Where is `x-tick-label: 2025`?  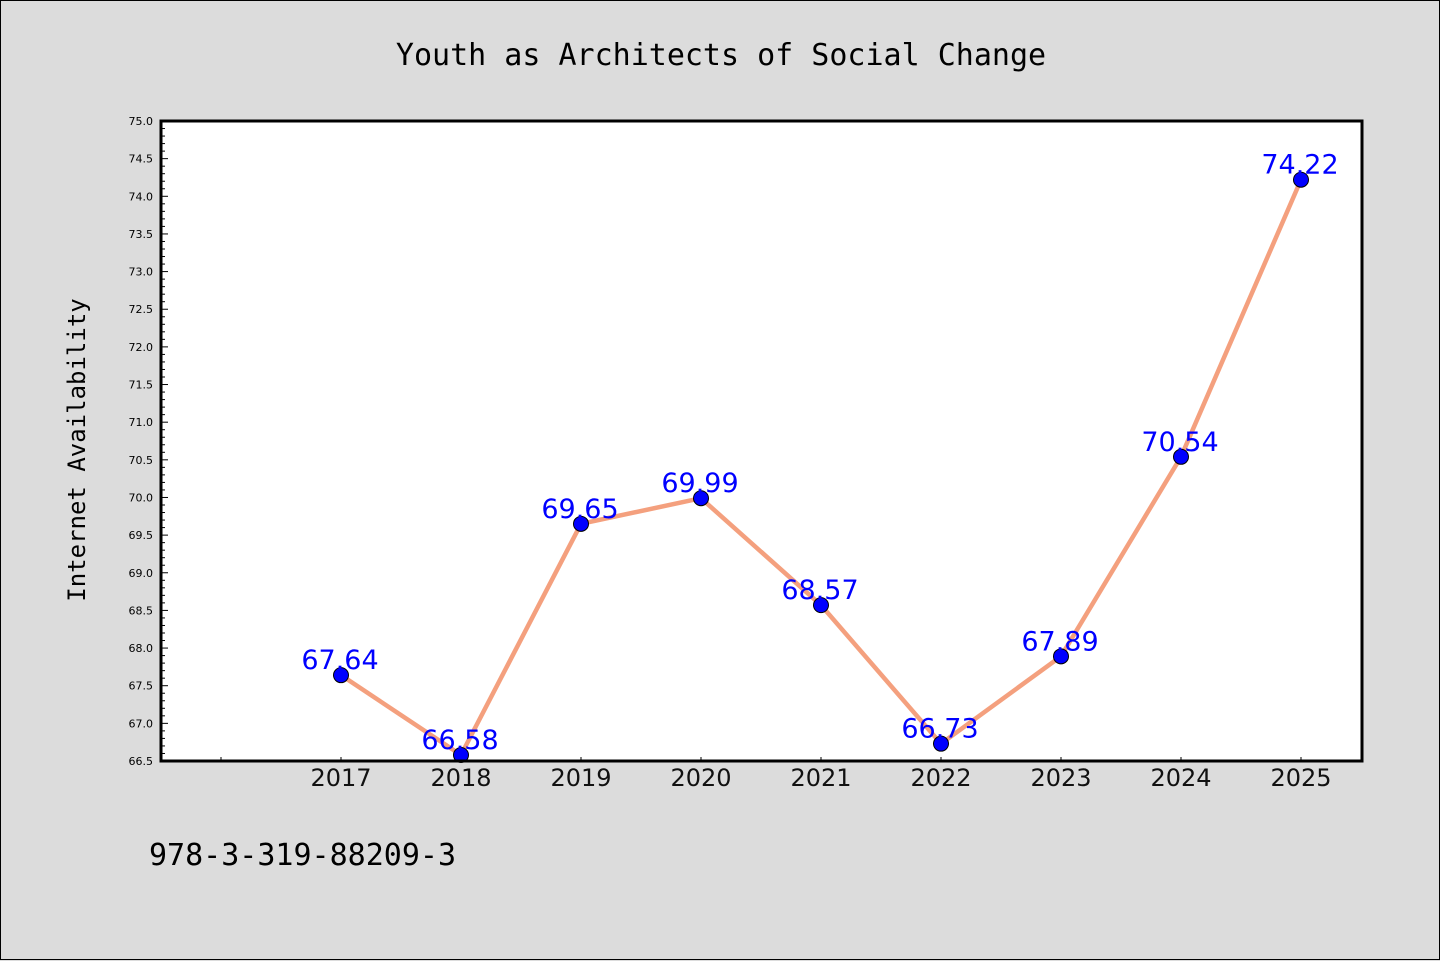 x-tick-label: 2025 is located at coordinates (1300, 778).